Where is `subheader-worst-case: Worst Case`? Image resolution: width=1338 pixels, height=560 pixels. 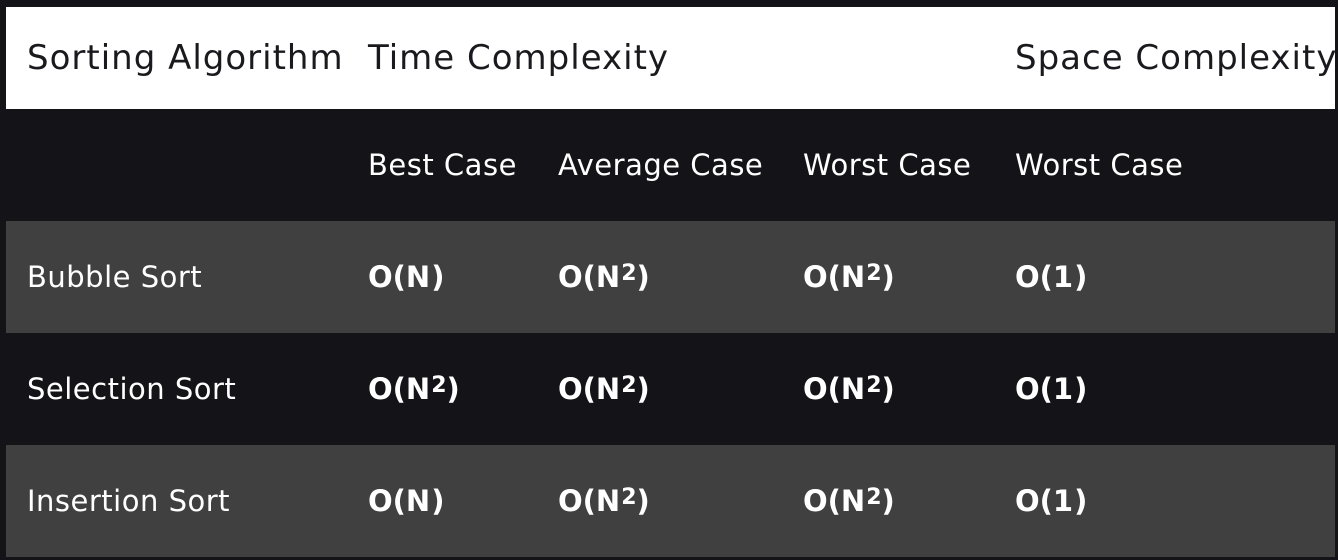 subheader-worst-case: Worst Case is located at coordinates (887, 165).